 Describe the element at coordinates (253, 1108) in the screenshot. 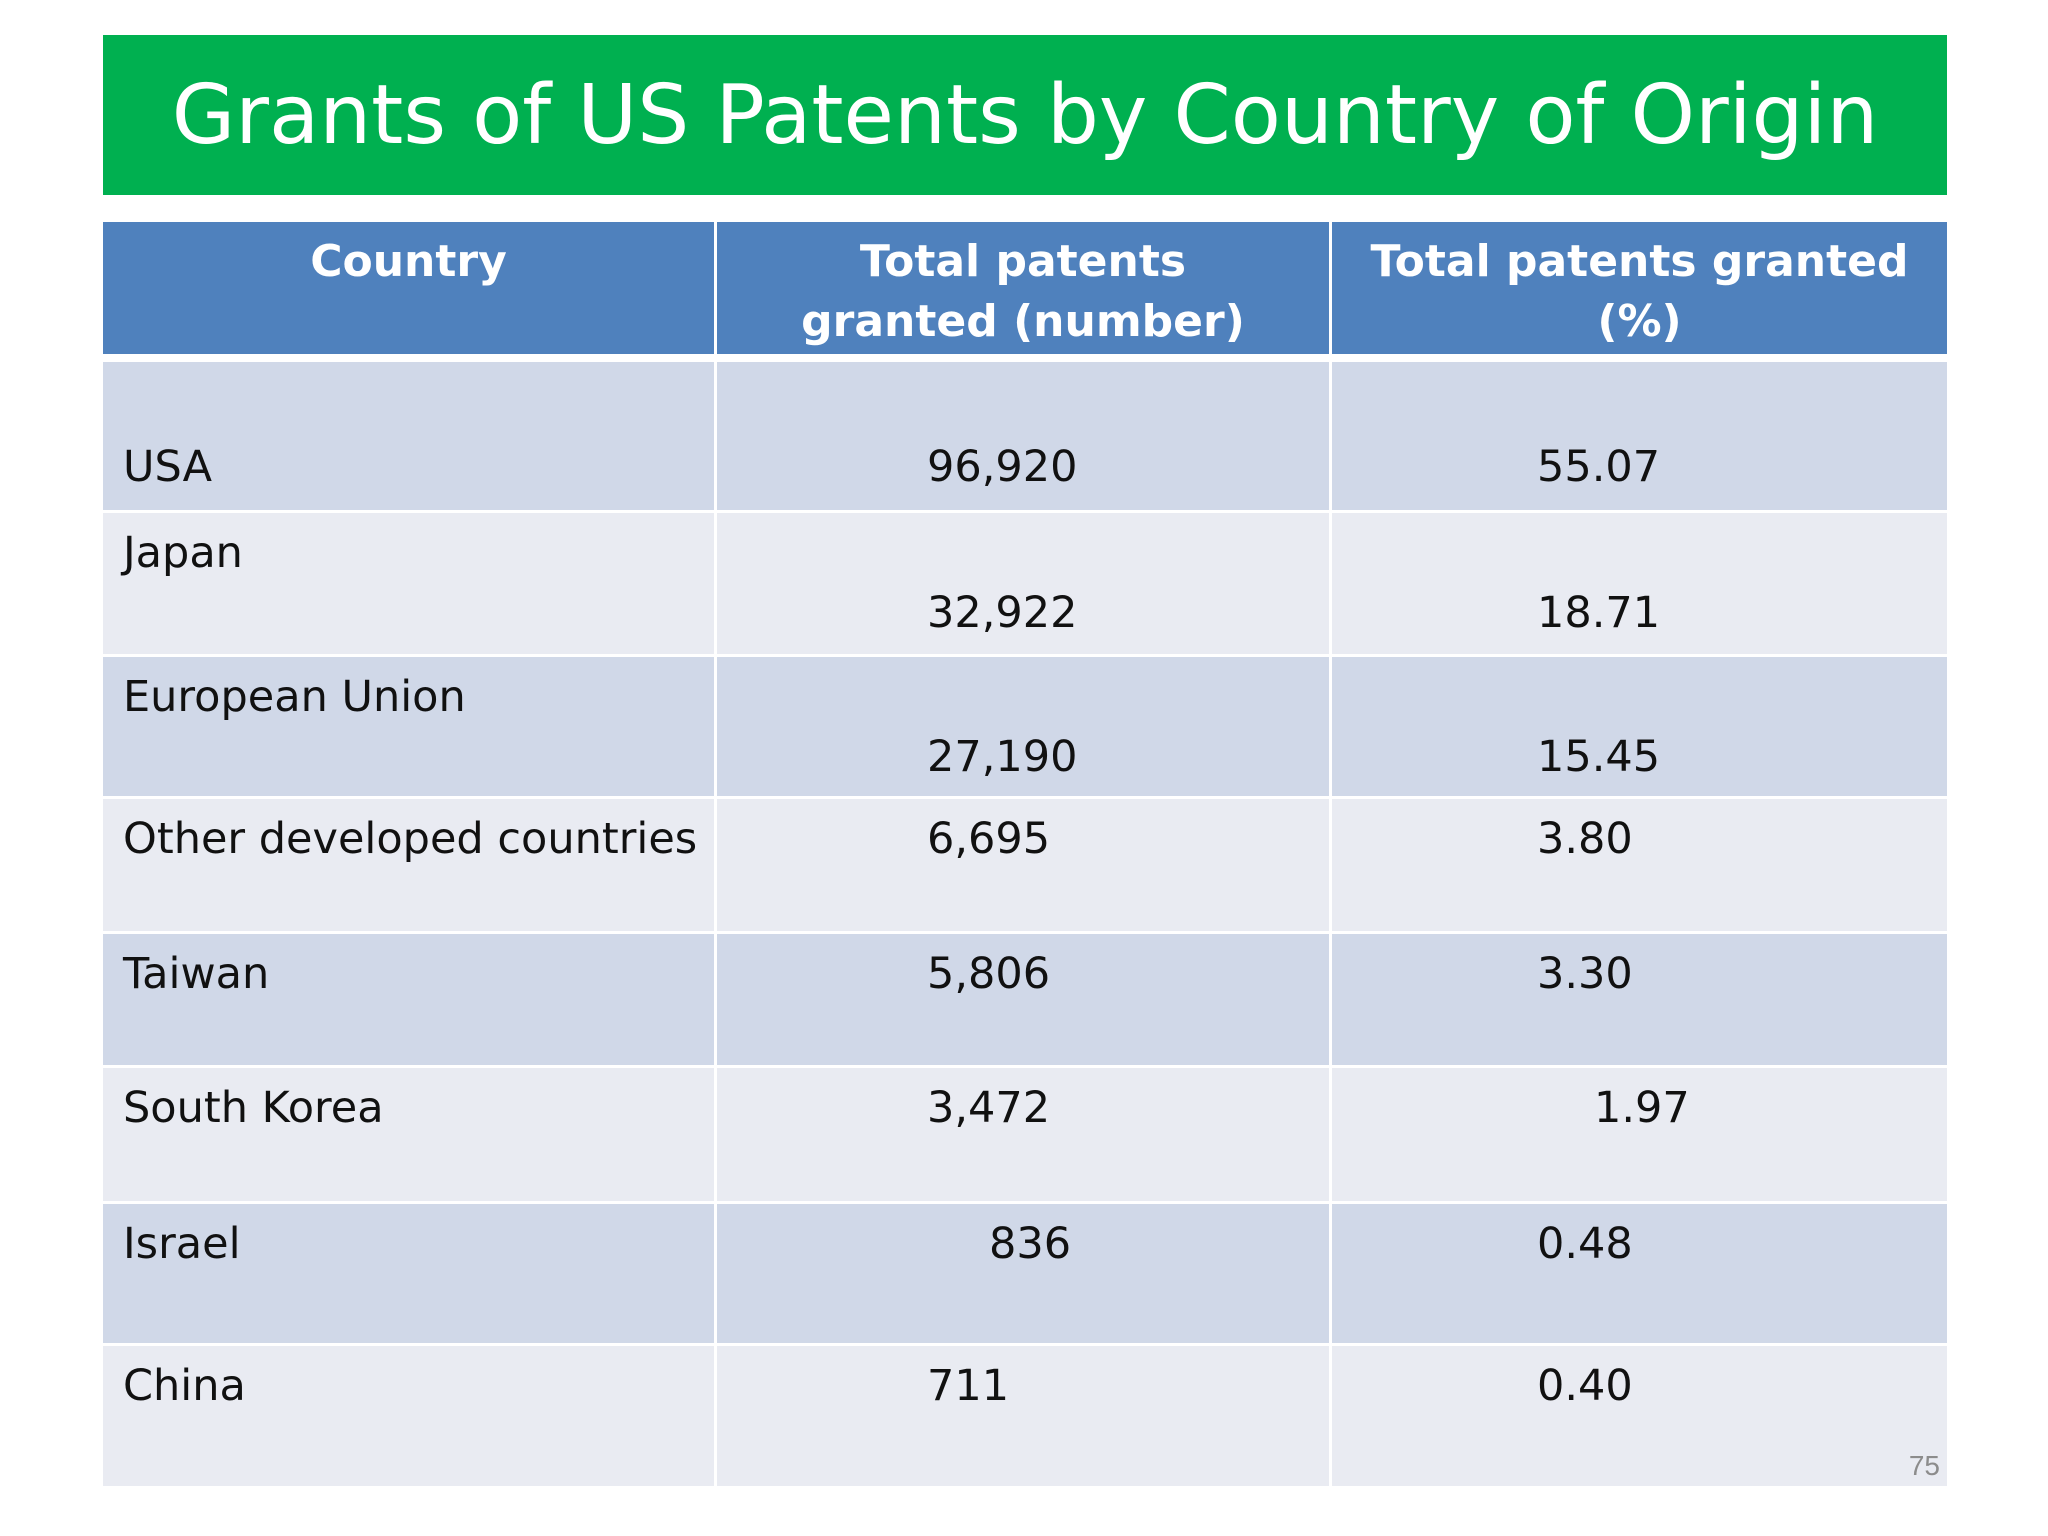

I see `country-name: South Korea` at that location.